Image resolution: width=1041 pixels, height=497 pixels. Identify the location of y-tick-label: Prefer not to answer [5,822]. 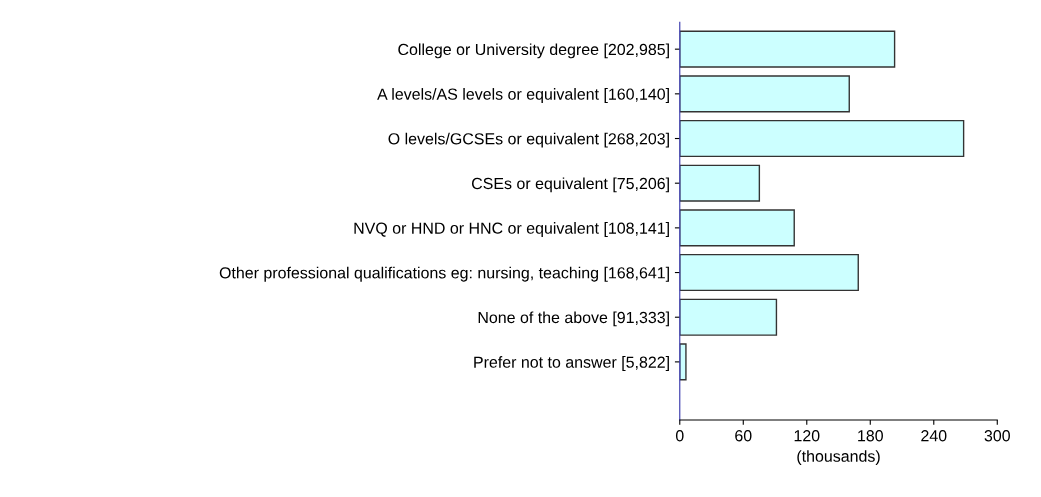
(571, 363).